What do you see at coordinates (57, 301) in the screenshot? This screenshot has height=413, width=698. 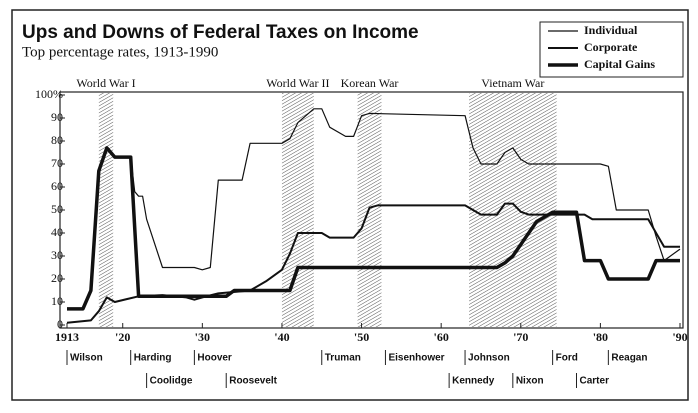 I see `y-tick-label: 10` at bounding box center [57, 301].